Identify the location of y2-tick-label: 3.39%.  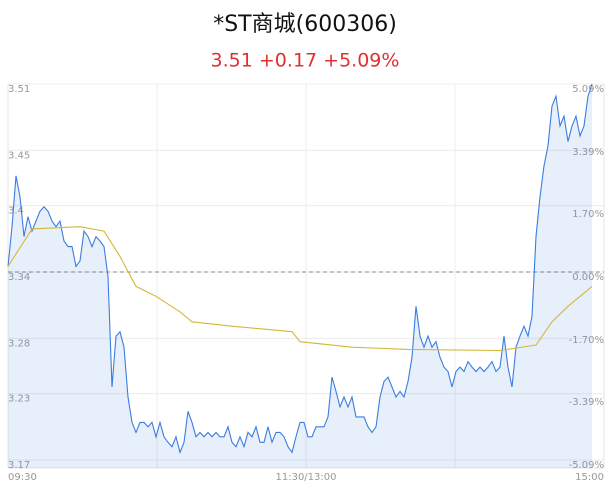
(588, 152).